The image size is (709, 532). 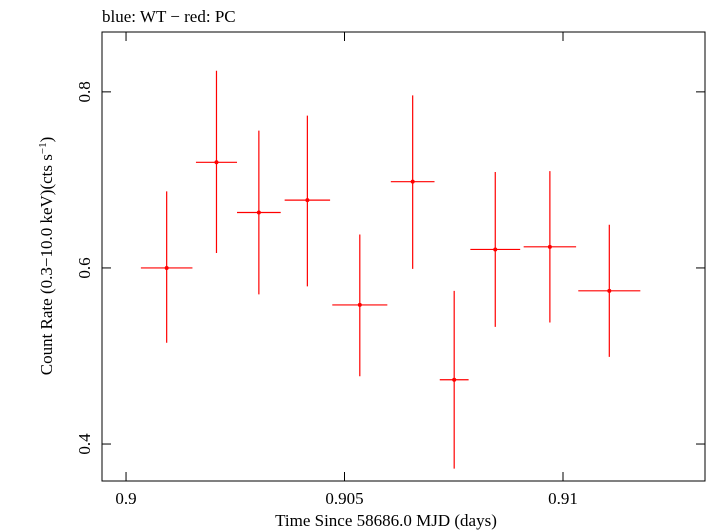 What do you see at coordinates (46, 140) in the screenshot?
I see `y-axis-label-close: )` at bounding box center [46, 140].